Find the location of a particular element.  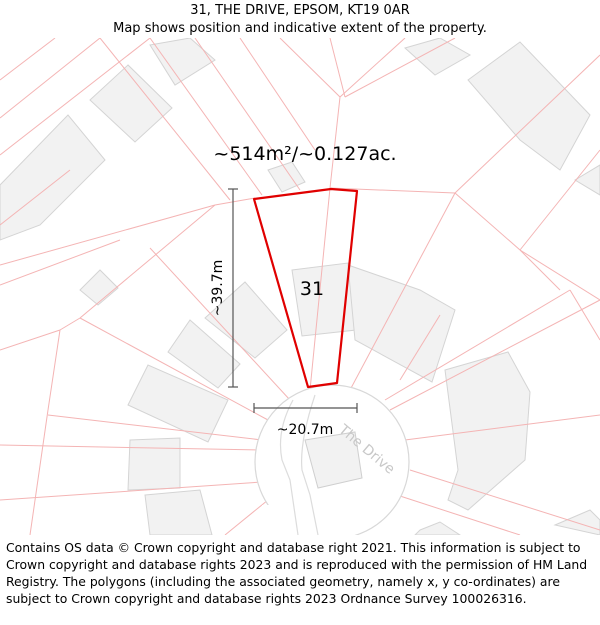

height-label: ~39.7m is located at coordinates (218, 288).